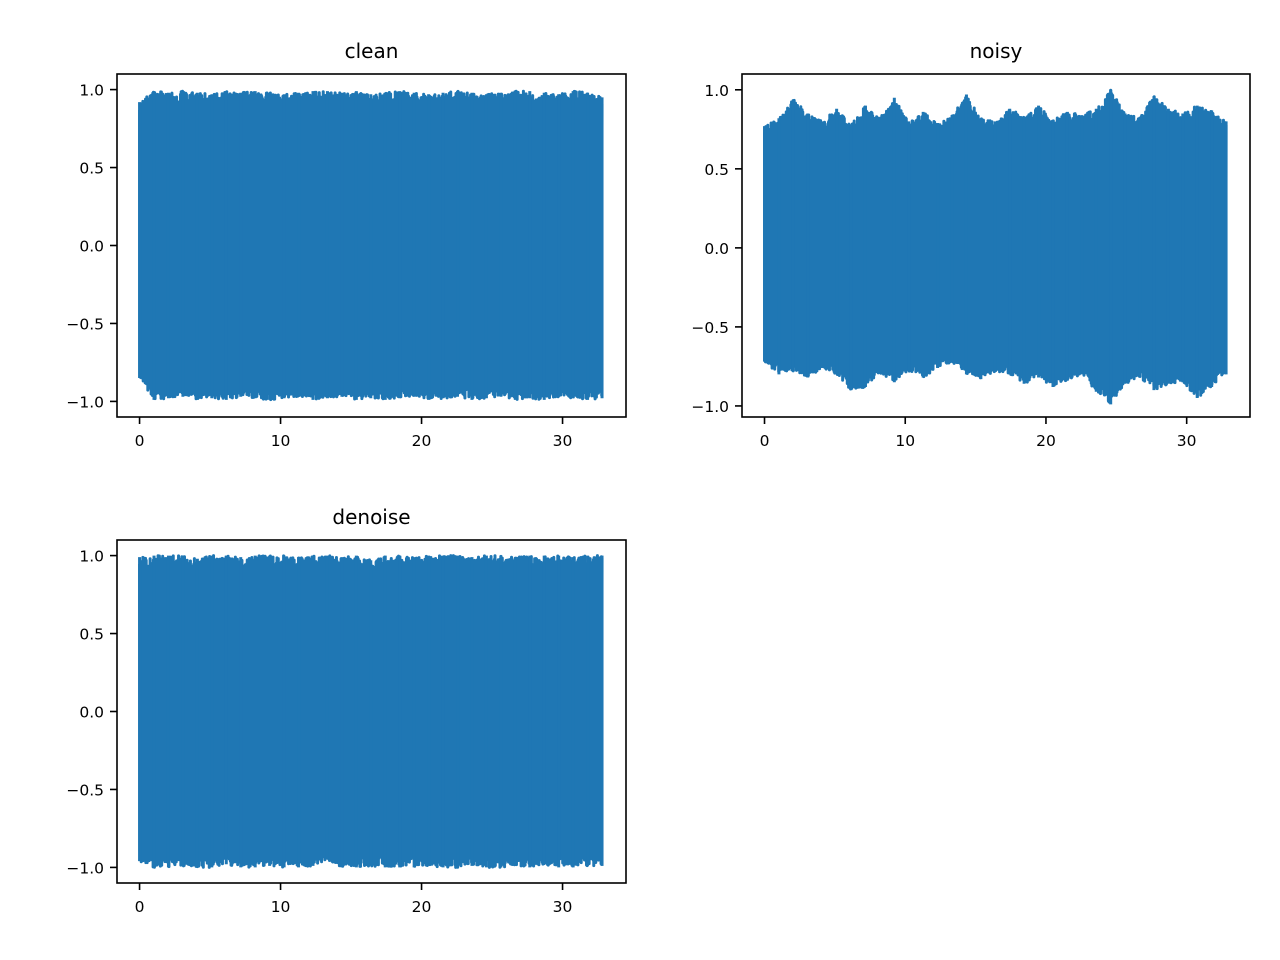 The height and width of the screenshot is (960, 1280). I want to click on axes-frame, so click(996, 245).